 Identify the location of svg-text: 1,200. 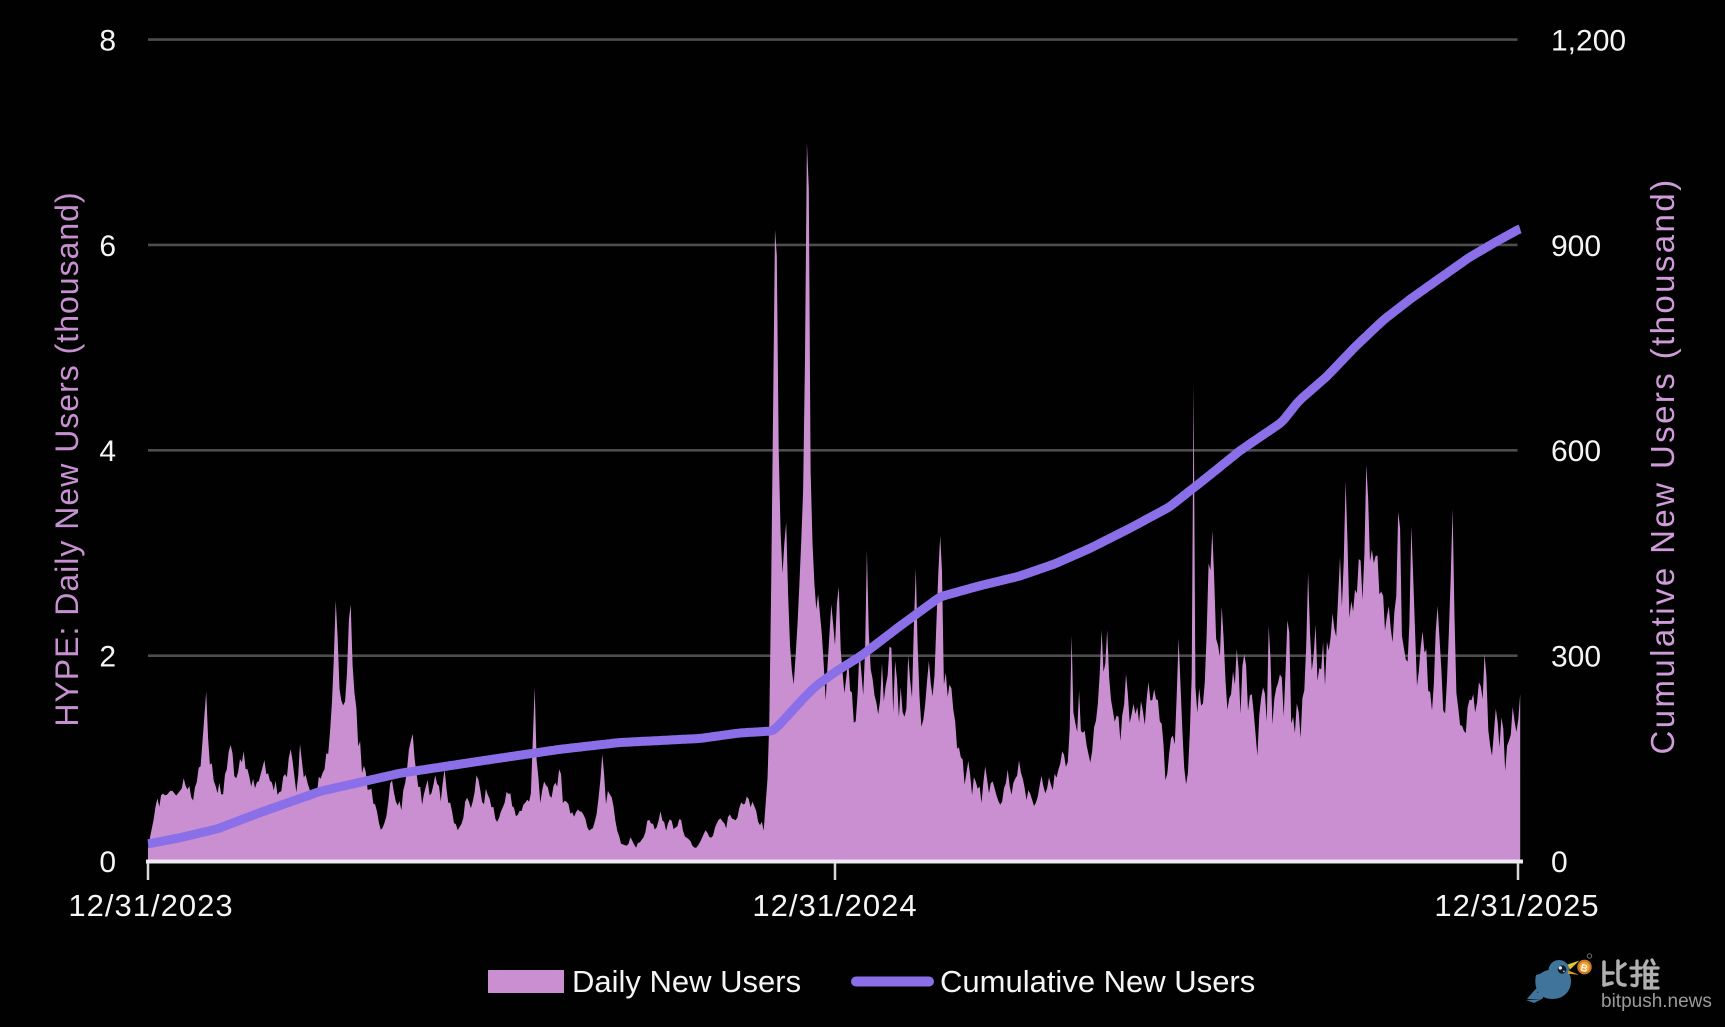
(1588, 40).